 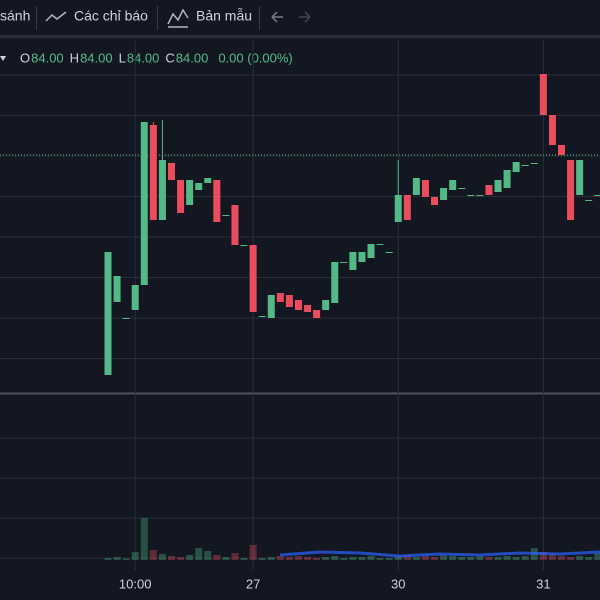 What do you see at coordinates (253, 583) in the screenshot?
I see `x-tick-label: 27` at bounding box center [253, 583].